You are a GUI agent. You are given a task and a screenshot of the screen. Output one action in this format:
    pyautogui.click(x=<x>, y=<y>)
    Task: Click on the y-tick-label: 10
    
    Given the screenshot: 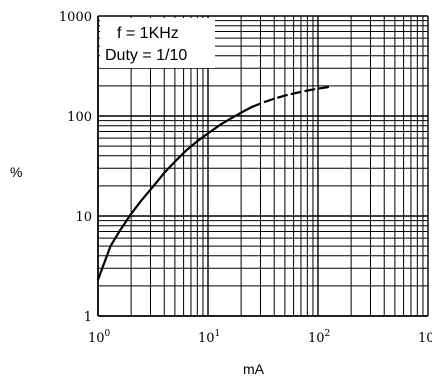 What is the action you would take?
    pyautogui.click(x=83, y=217)
    